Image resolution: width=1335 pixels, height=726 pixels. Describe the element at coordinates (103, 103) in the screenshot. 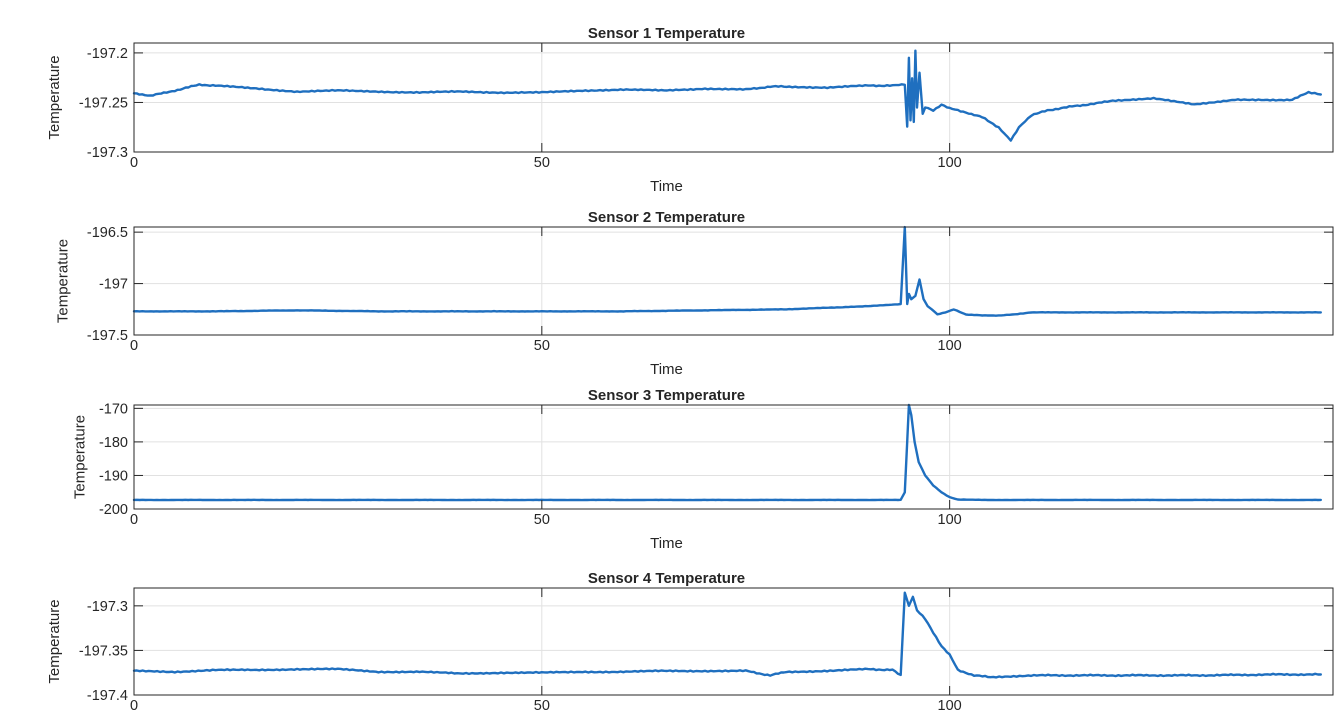

I see `y-tick-label: -197.25` at that location.